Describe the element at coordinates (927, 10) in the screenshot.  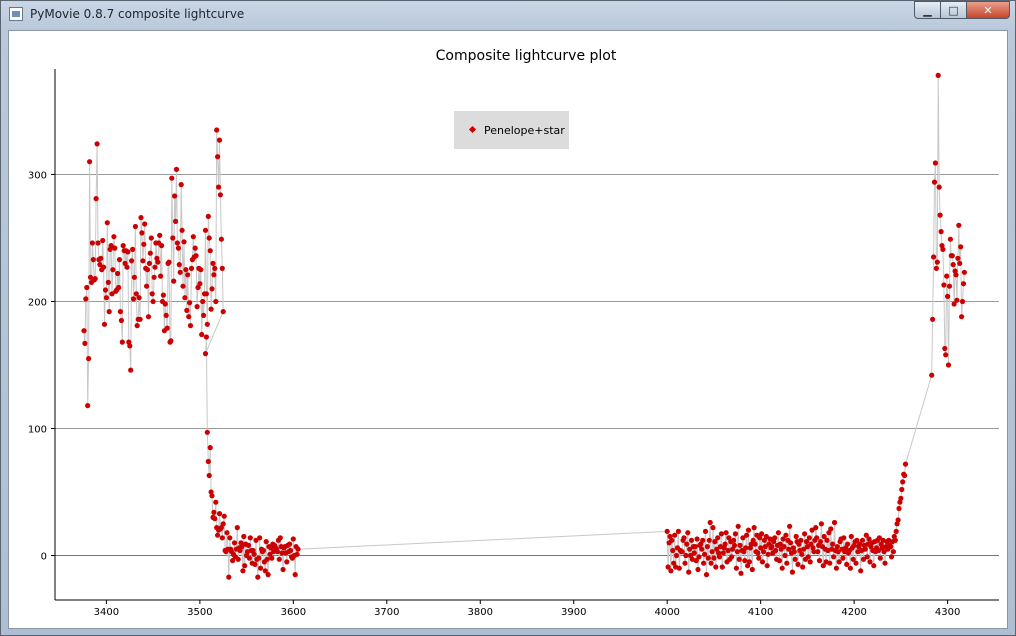
I see `minimize-button: ▁` at that location.